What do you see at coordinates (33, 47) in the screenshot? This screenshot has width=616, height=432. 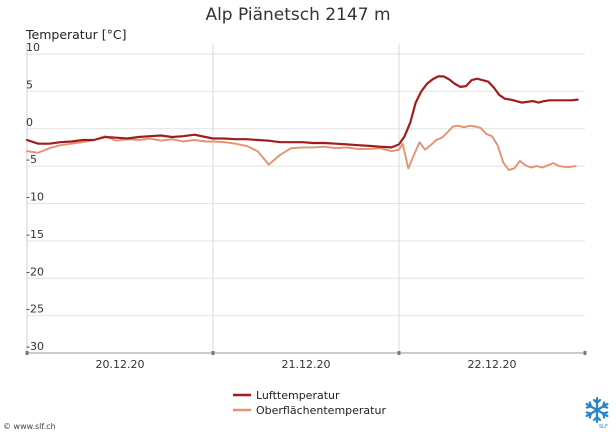 I see `y-tick-label: 10` at bounding box center [33, 47].